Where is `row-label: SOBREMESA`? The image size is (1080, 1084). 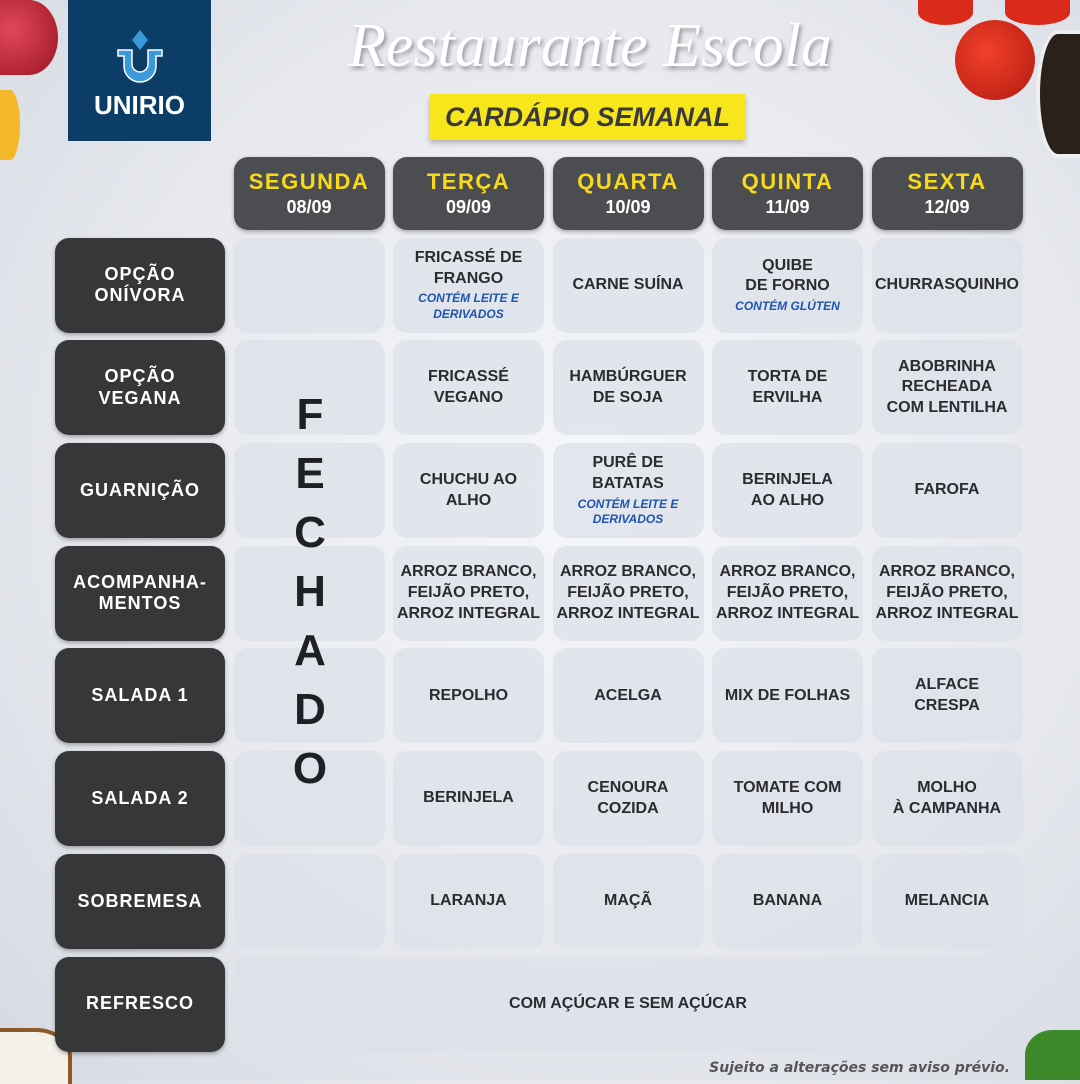 row-label: SOBREMESA is located at coordinates (140, 901).